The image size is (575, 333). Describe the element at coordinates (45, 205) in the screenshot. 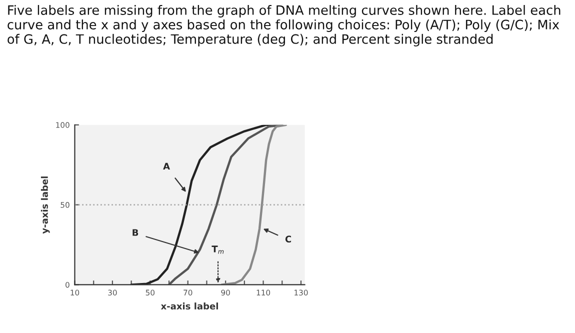

I see `y-axis-title: y-axis label` at that location.